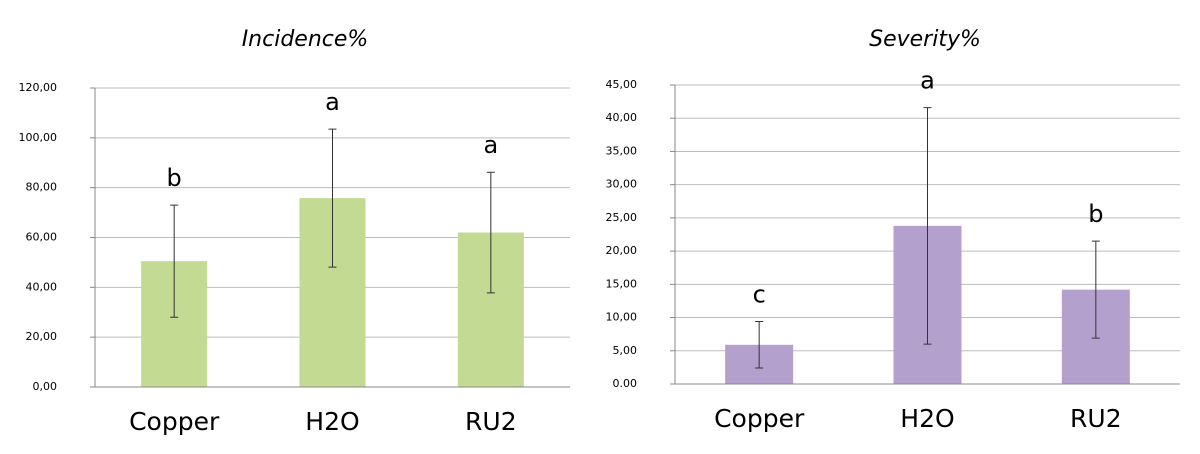 This screenshot has width=1200, height=454. Describe the element at coordinates (622, 217) in the screenshot. I see `y-tick-label: 25,00` at that location.